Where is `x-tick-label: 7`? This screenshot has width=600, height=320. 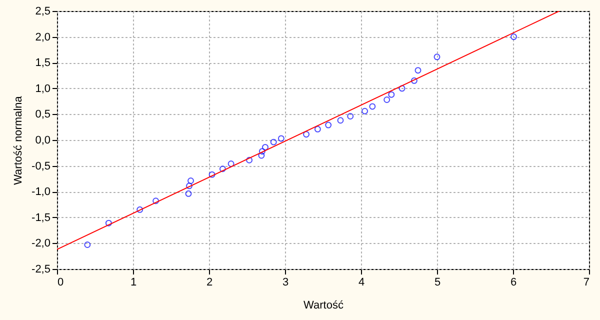 x-tick-label: 7 is located at coordinates (586, 282).